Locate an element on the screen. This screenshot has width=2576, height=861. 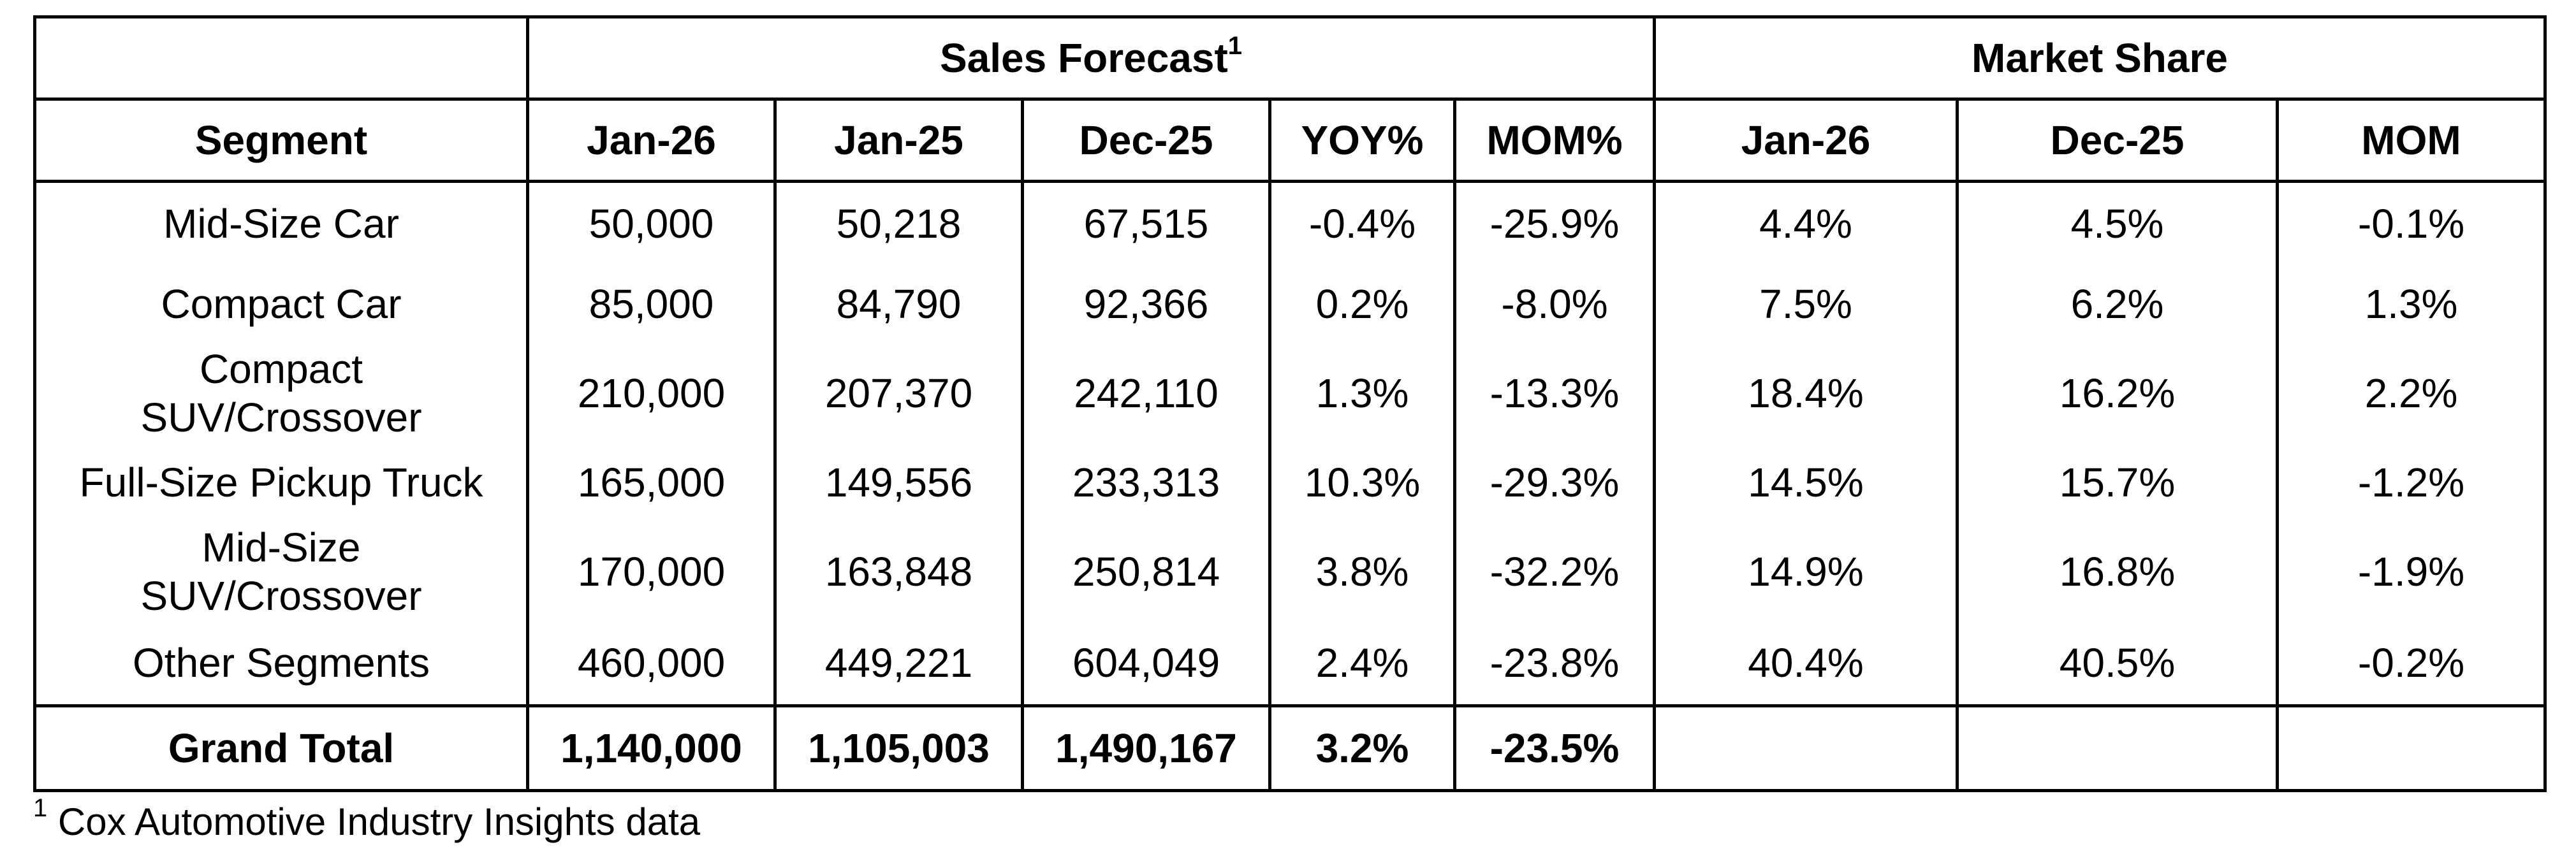
segment-cell: Mid-Size Car is located at coordinates (281, 223).